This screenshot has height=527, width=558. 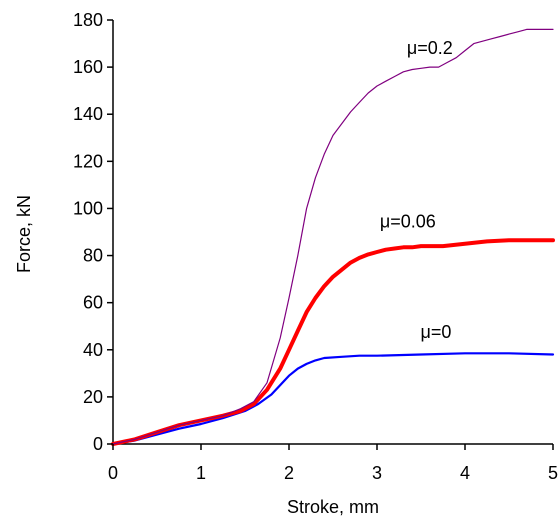 What do you see at coordinates (436, 332) in the screenshot?
I see `series-annotation: μ=0` at bounding box center [436, 332].